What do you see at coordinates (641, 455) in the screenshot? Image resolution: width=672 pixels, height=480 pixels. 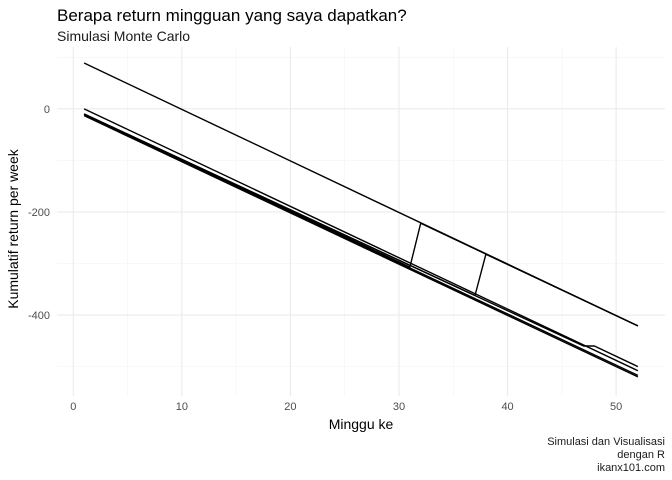 I see `caption-line-2: dengan R` at bounding box center [641, 455].